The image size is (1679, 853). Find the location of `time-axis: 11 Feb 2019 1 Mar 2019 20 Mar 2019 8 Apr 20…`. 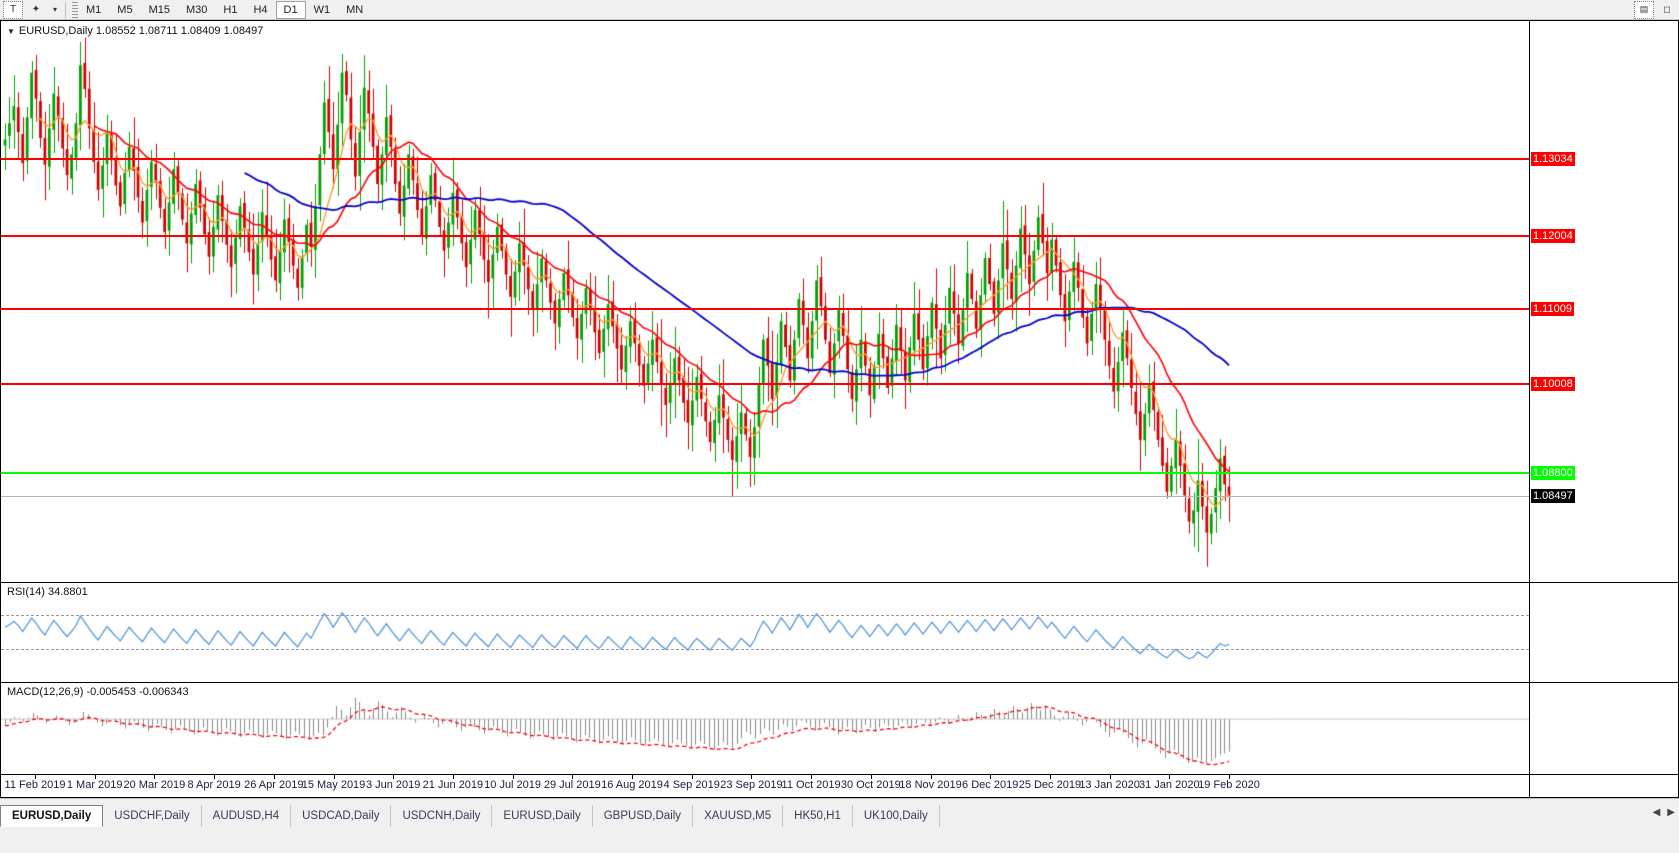

time-axis: 11 Feb 2019 1 Mar 2019 20 Mar 2019 8 Apr 20… is located at coordinates (839, 786).